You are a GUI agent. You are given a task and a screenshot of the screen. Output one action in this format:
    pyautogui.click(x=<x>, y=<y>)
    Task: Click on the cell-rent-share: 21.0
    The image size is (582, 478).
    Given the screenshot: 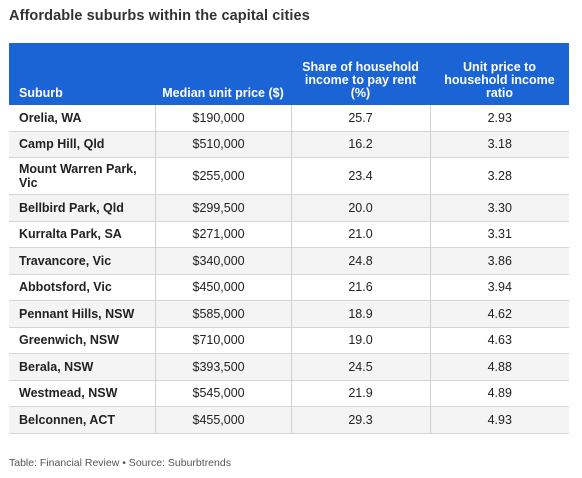 What is the action you would take?
    pyautogui.click(x=361, y=234)
    